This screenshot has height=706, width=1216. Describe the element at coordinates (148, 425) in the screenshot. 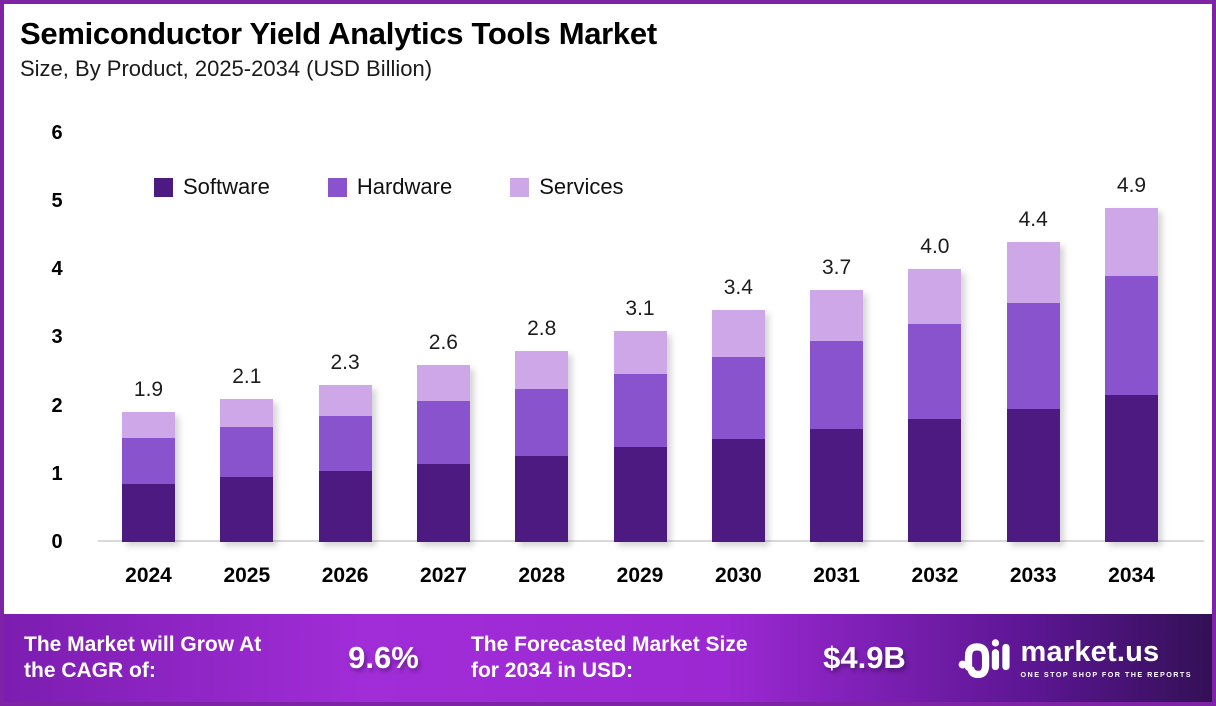

I see `bar-segment-services-2024` at that location.